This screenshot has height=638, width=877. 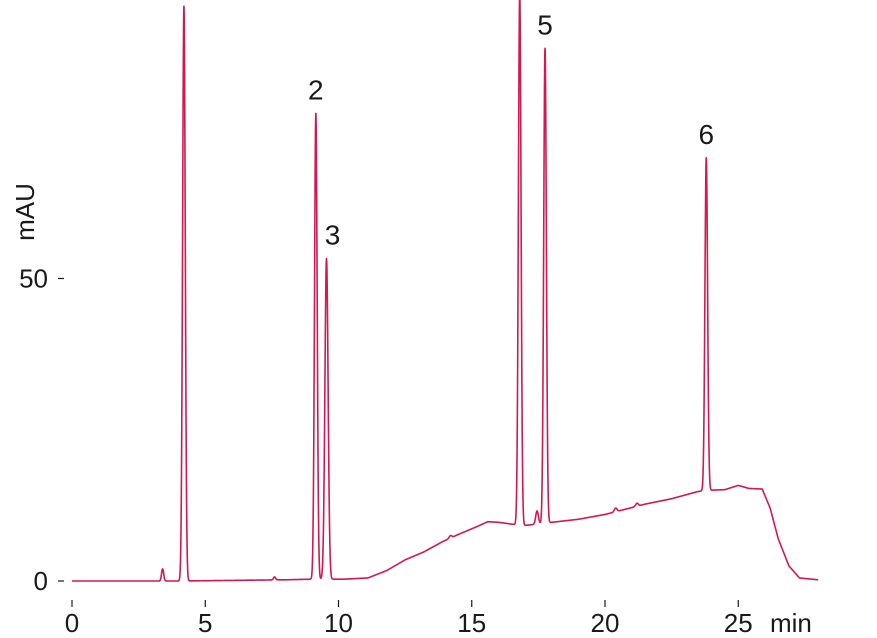 What do you see at coordinates (738, 623) in the screenshot?
I see `x-tick-label: 25` at bounding box center [738, 623].